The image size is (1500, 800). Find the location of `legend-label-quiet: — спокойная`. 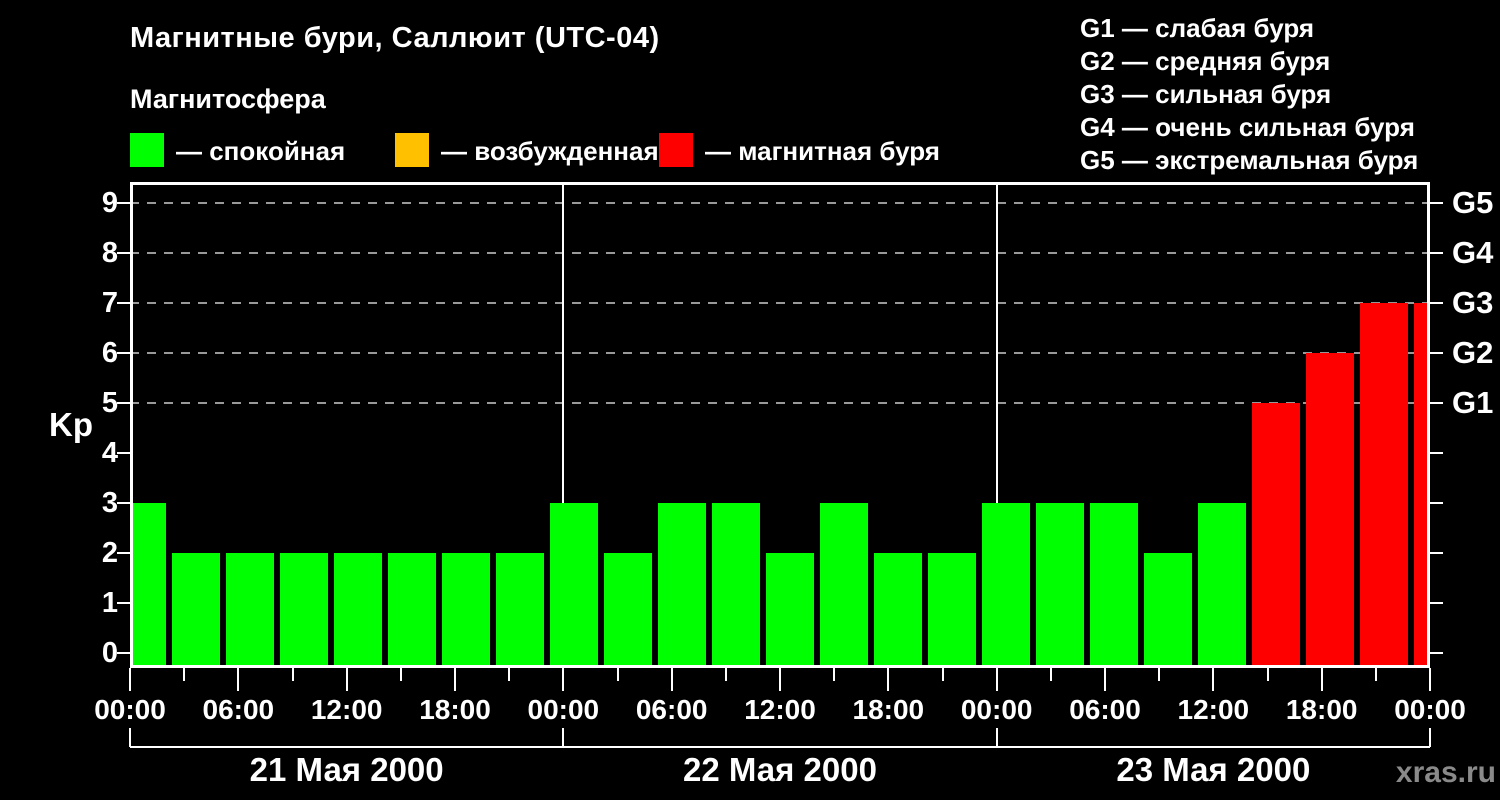

legend-label-quiet: — спокойная is located at coordinates (261, 151).